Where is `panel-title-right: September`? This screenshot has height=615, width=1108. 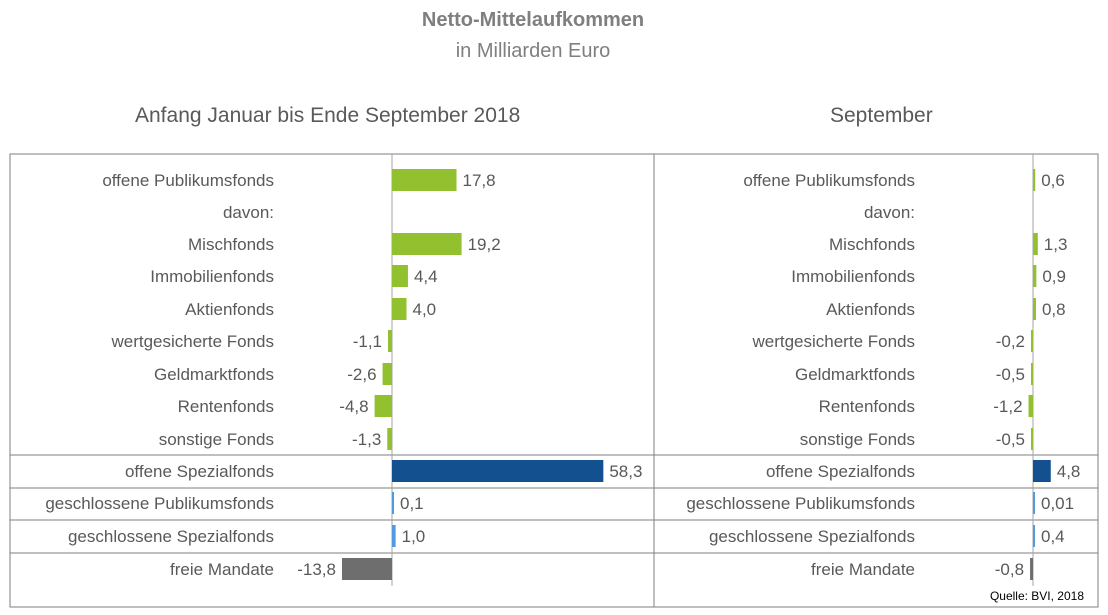
panel-title-right: September is located at coordinates (881, 115).